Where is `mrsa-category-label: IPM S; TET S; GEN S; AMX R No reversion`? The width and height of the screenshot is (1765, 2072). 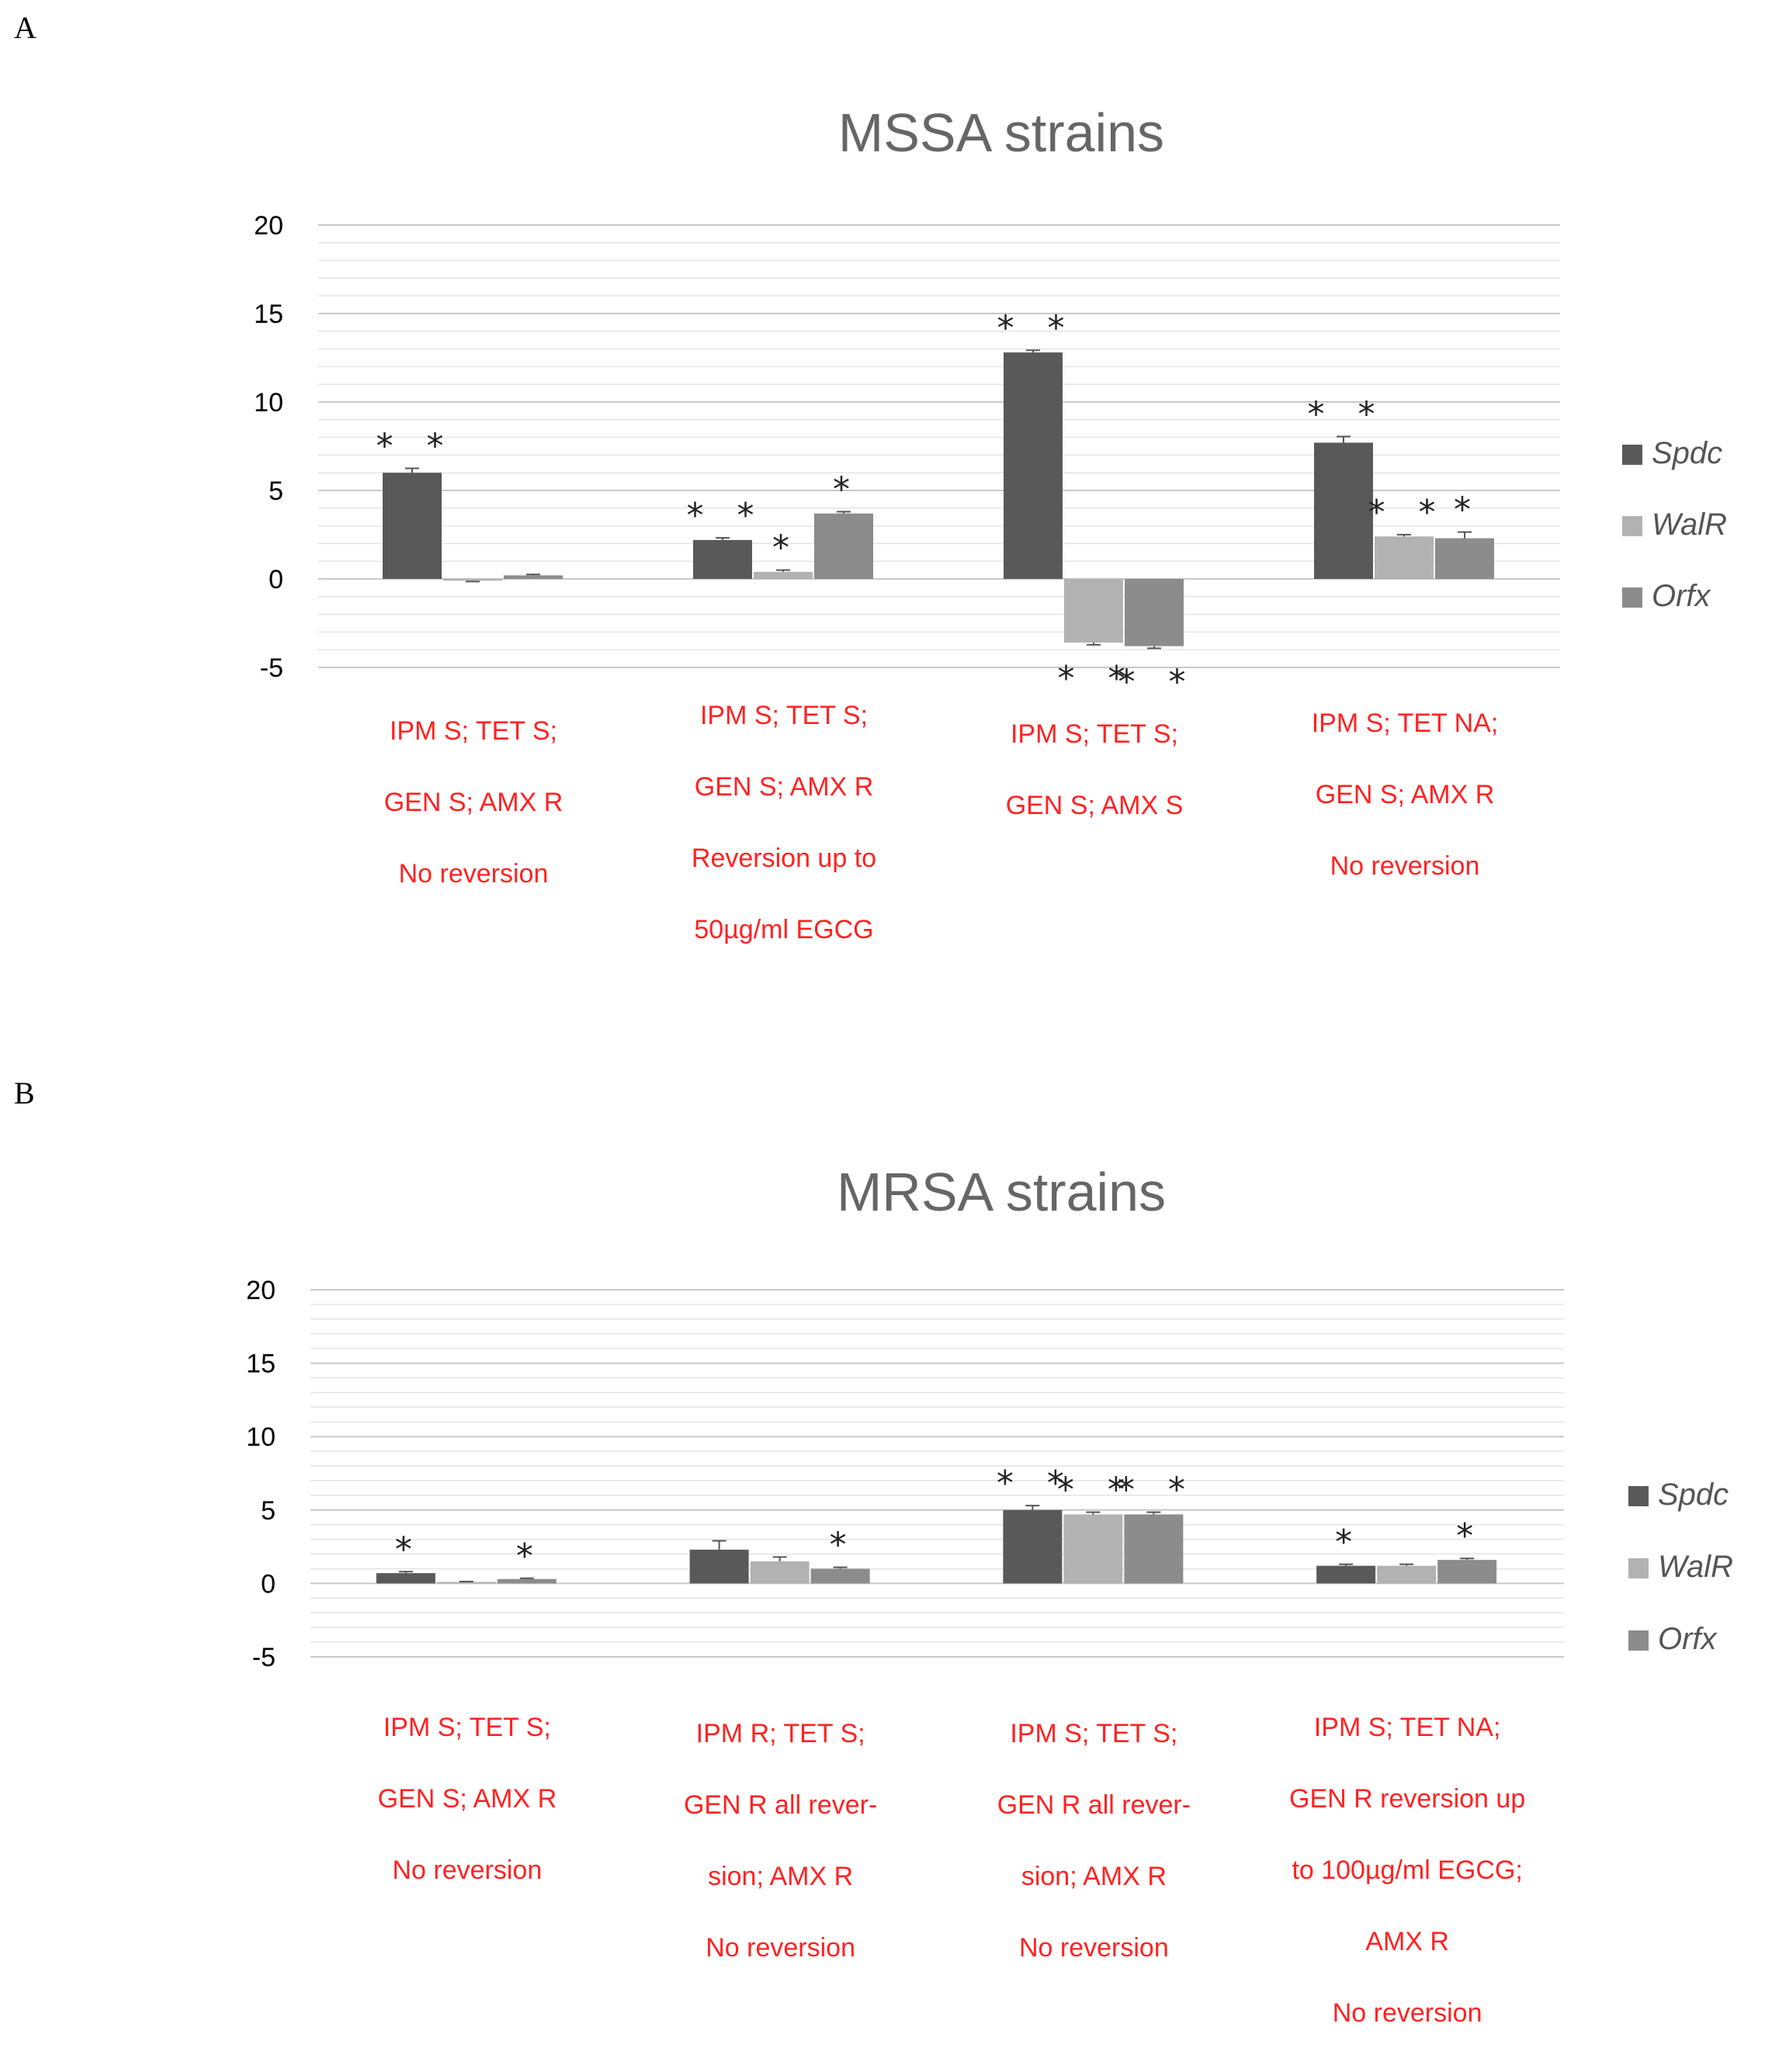
mrsa-category-label: IPM S; TET S; GEN S; AMX R No reversion is located at coordinates (467, 1799).